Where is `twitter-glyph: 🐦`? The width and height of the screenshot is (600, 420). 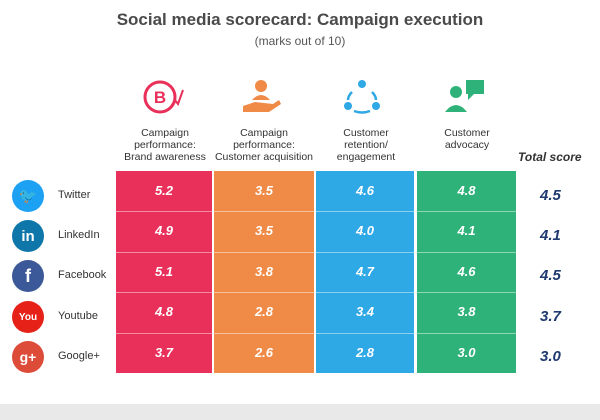
twitter-glyph: 🐦 is located at coordinates (28, 196).